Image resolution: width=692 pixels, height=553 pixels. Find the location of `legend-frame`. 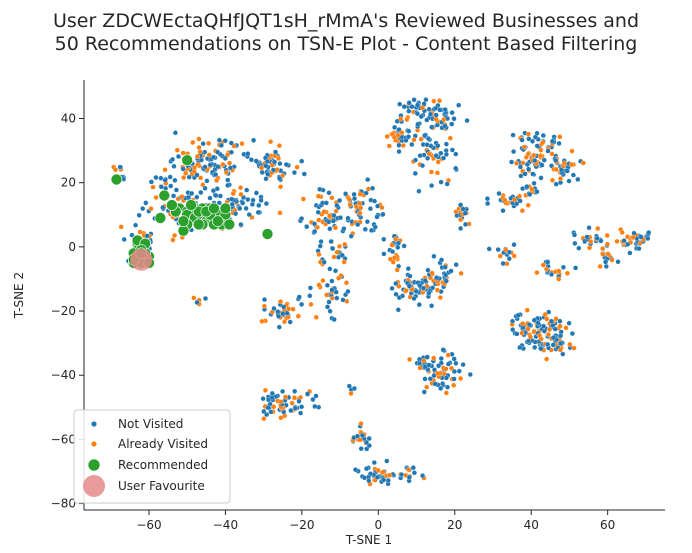

legend-frame is located at coordinates (152, 456).